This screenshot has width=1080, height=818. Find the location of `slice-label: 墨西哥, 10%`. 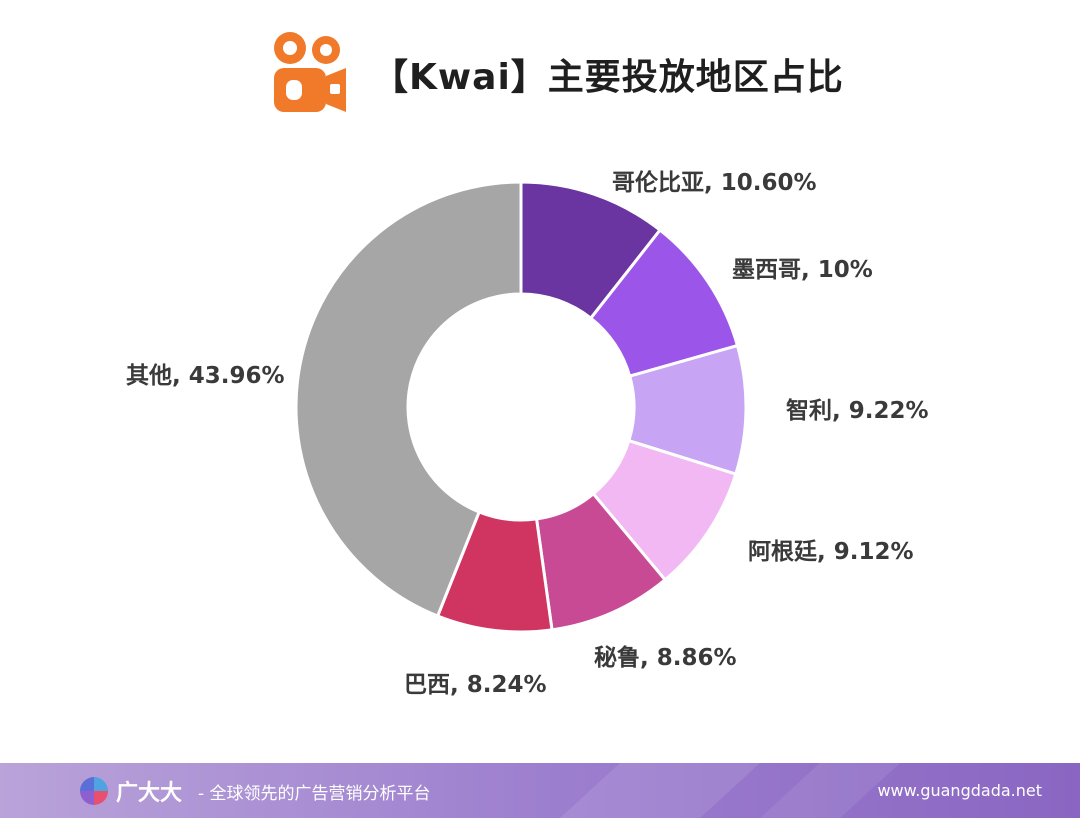

slice-label: 墨西哥, 10% is located at coordinates (802, 270).